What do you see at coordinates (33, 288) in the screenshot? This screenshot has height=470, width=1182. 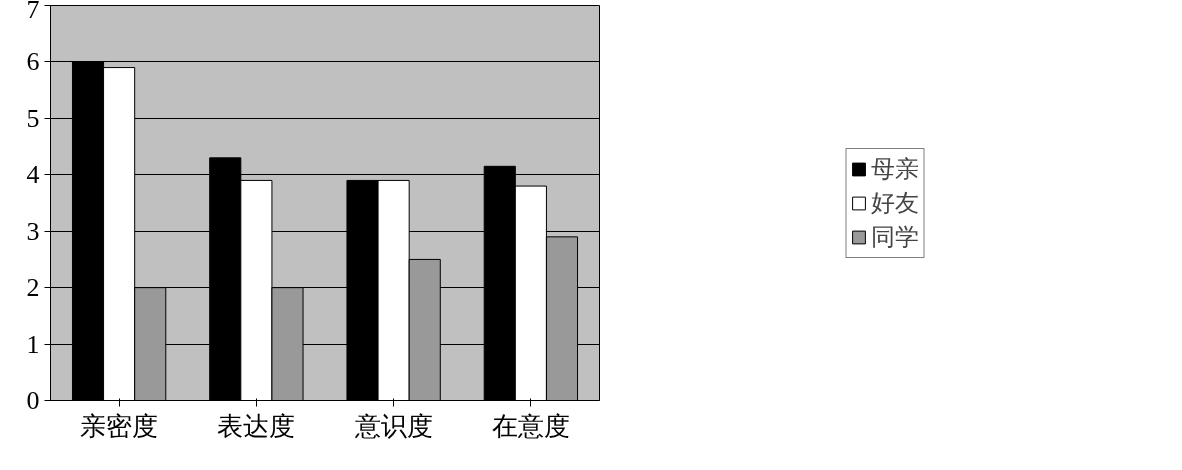 I see `y-tick-label: 2` at bounding box center [33, 288].